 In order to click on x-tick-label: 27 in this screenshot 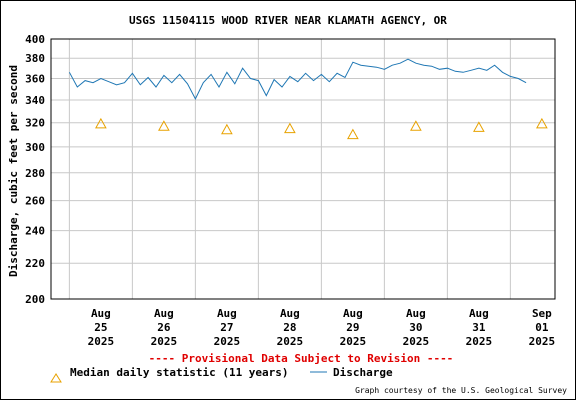, I will do `click(226, 327)`.